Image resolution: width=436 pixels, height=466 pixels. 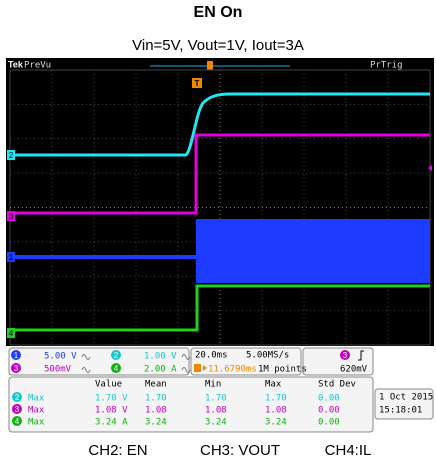 I want to click on channel-marker-label: 4, so click(x=11, y=333).